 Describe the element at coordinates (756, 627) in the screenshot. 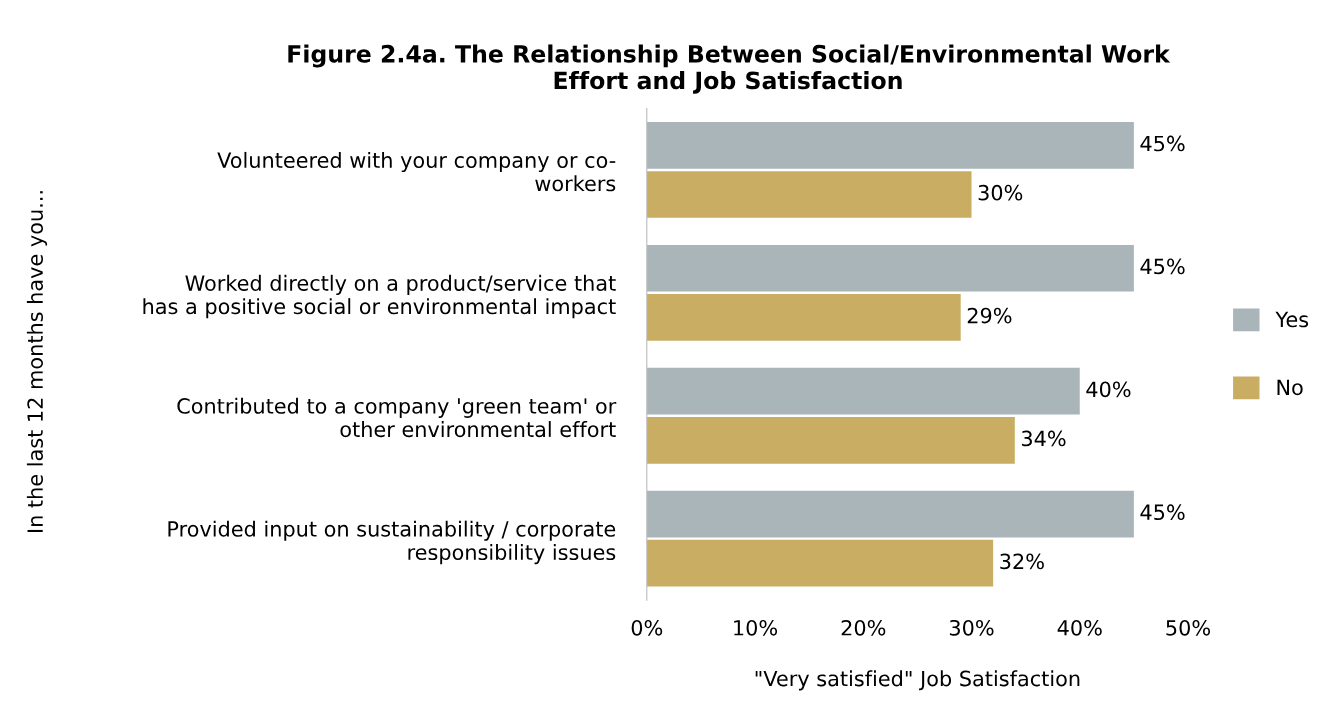

I see `x-tick-label: 10%` at that location.